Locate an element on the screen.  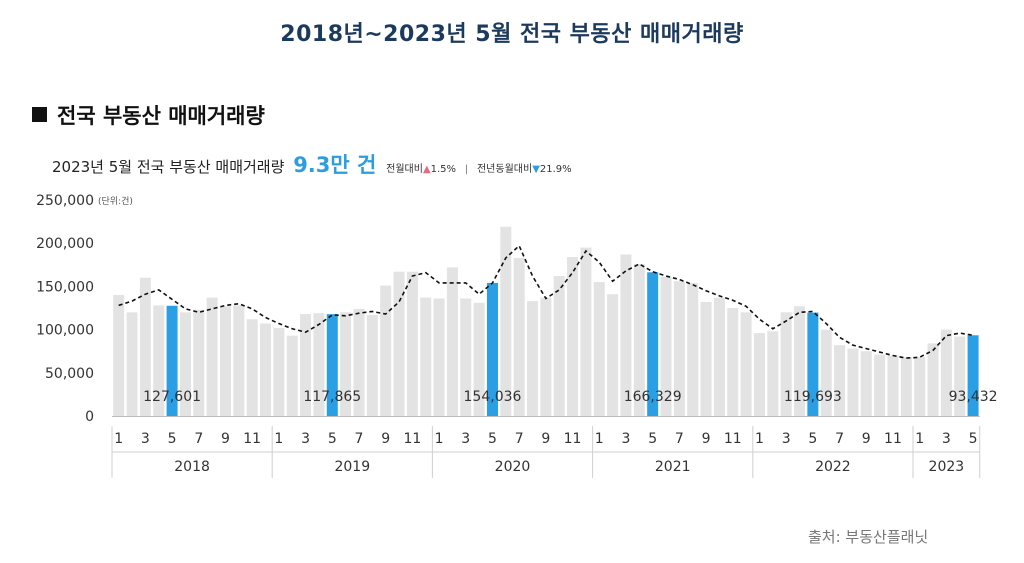
mom-label: 전월대비 is located at coordinates (404, 169).